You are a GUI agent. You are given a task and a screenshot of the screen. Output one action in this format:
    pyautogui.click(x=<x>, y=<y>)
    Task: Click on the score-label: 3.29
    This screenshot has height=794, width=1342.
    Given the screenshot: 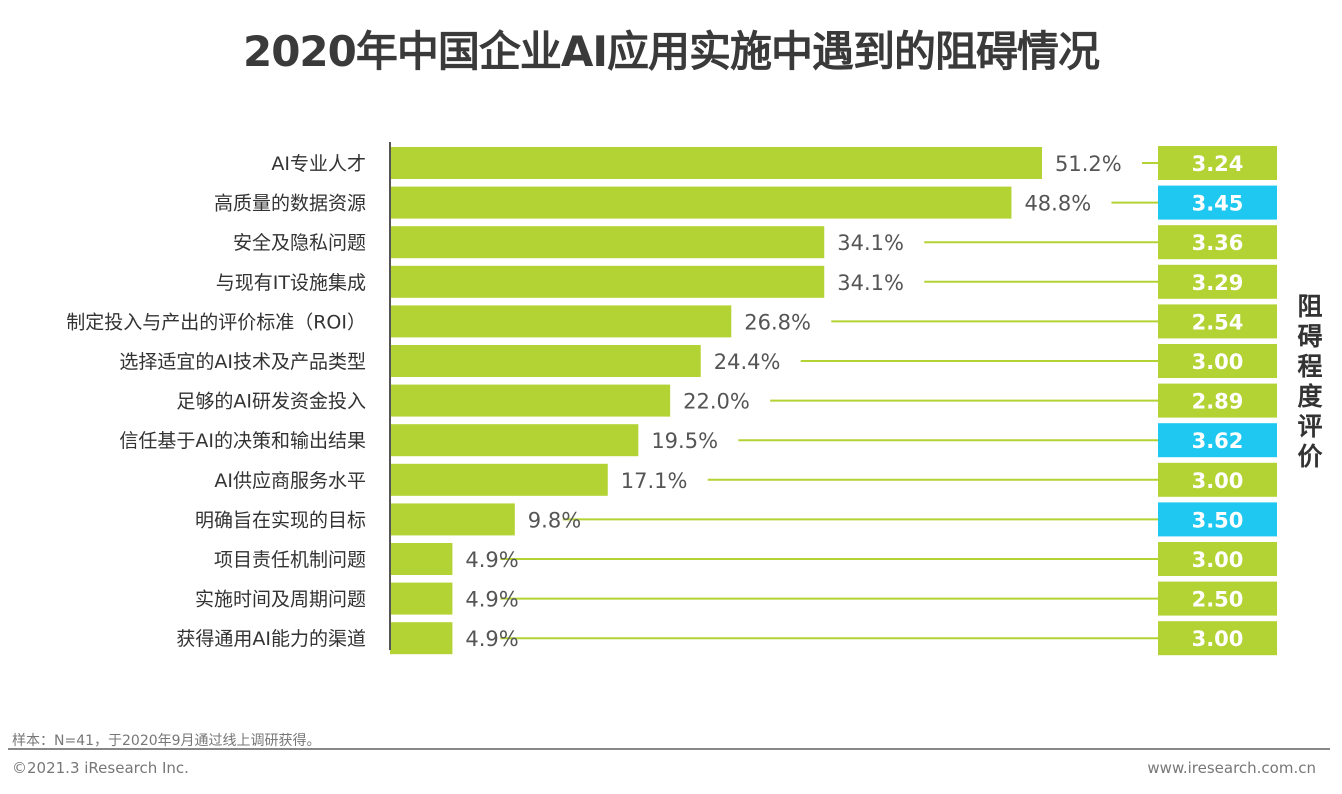 What is the action you would take?
    pyautogui.click(x=1218, y=283)
    